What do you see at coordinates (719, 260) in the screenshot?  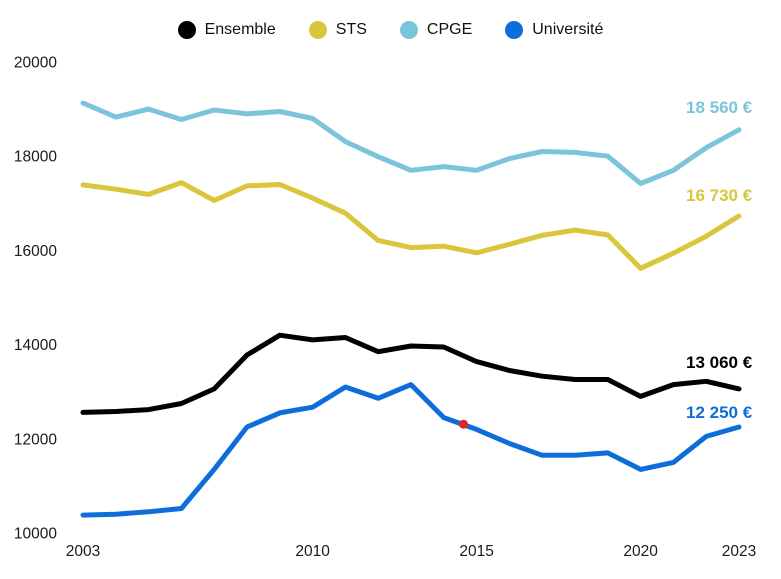 I see `series-end-labels: 18 560 € 16 730 € 13 060 € 12 250 €` at bounding box center [719, 260].